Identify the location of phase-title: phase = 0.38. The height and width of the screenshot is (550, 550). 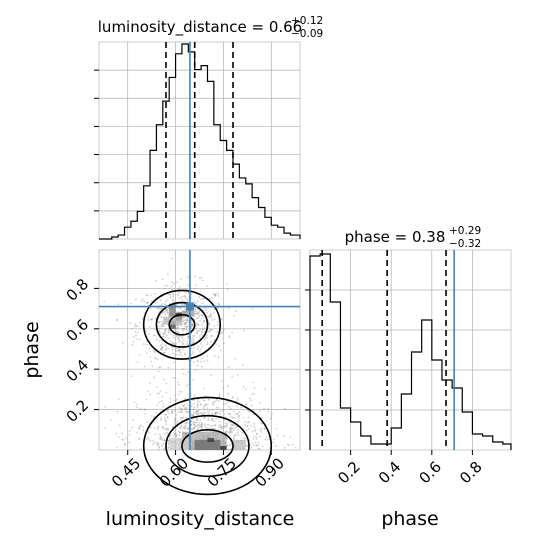
(395, 237).